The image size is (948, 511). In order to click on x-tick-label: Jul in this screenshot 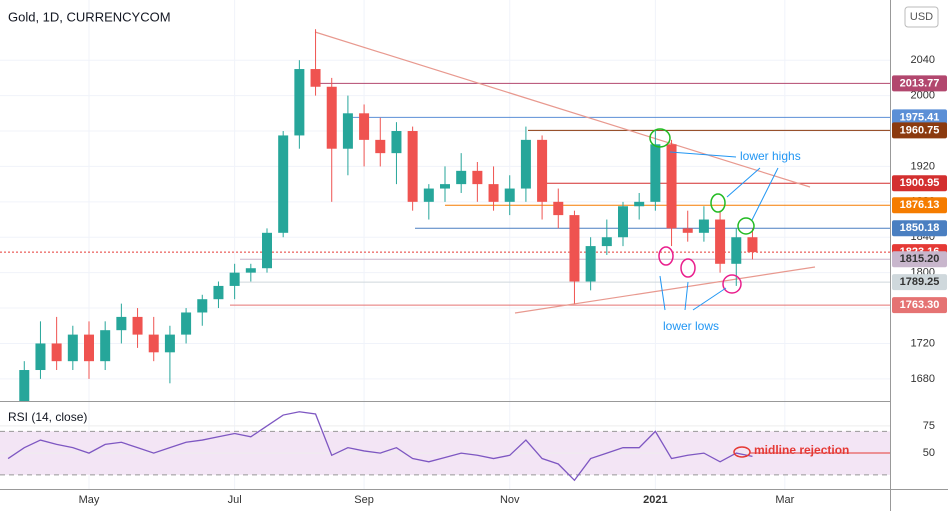, I will do `click(235, 500)`.